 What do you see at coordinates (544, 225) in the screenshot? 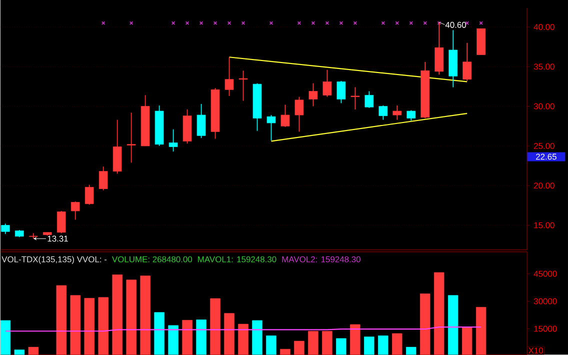
I see `y-tick-label: 15.00` at bounding box center [544, 225].